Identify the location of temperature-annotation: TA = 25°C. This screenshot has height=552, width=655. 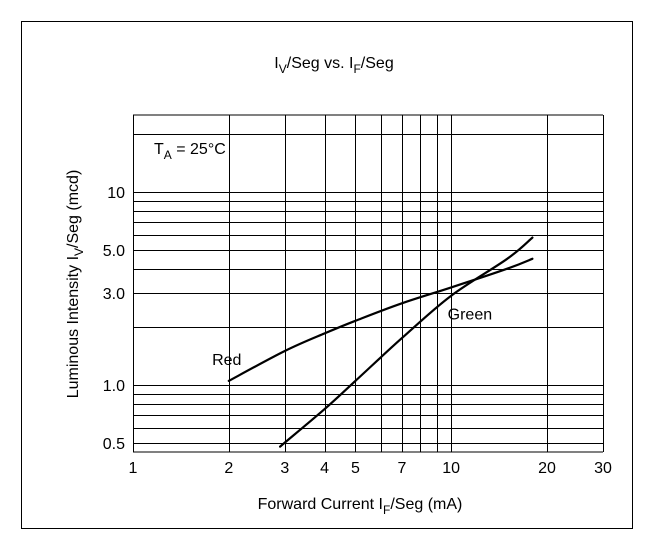
(190, 151).